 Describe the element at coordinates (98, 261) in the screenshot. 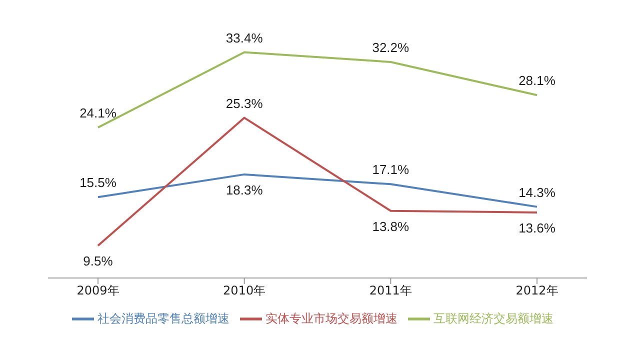

I see `data-label: 9.5%` at that location.